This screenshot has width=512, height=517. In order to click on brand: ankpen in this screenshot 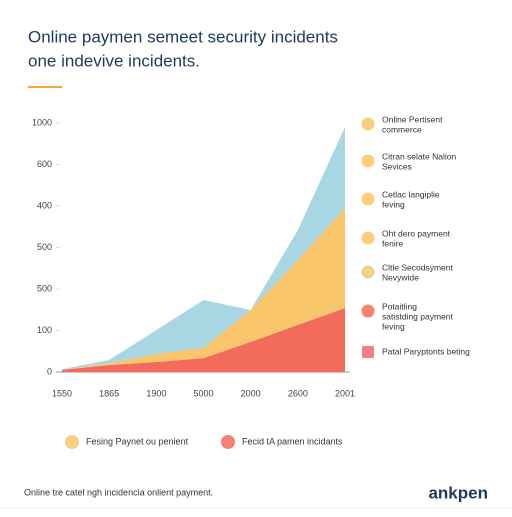, I will do `click(458, 492)`.